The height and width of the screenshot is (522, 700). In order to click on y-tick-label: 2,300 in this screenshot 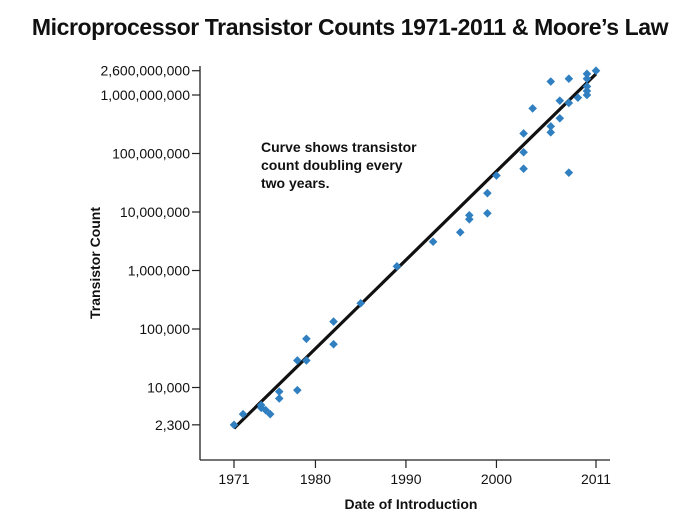, I will do `click(172, 425)`.